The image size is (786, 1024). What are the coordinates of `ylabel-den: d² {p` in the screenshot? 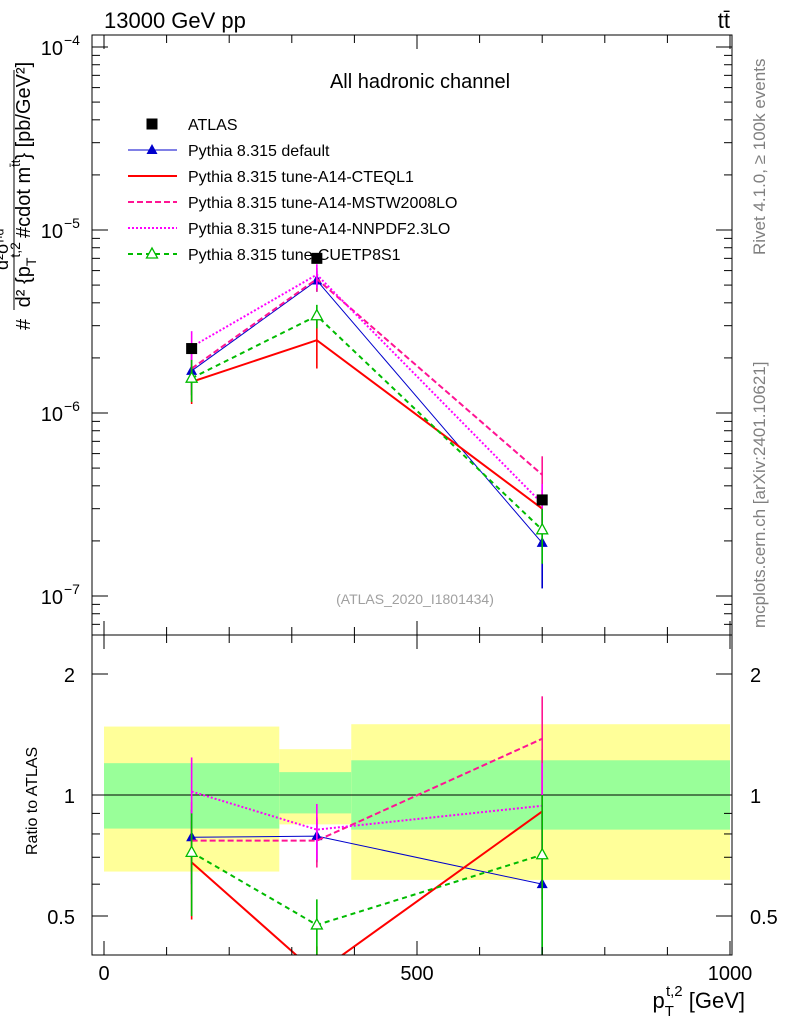 It's located at (24, 286).